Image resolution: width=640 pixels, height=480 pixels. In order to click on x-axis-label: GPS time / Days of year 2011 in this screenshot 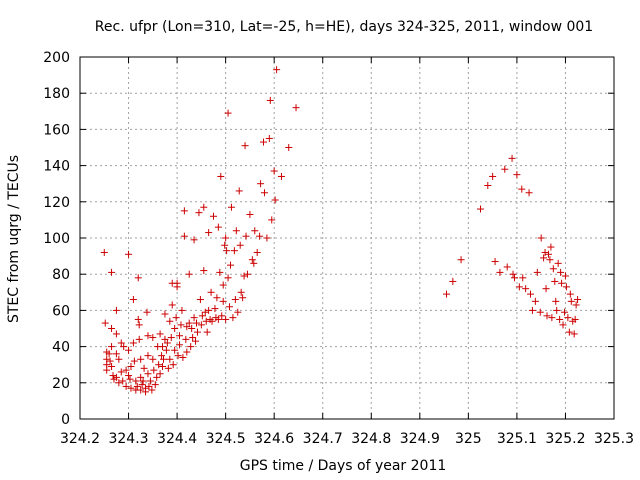, I will do `click(343, 466)`.